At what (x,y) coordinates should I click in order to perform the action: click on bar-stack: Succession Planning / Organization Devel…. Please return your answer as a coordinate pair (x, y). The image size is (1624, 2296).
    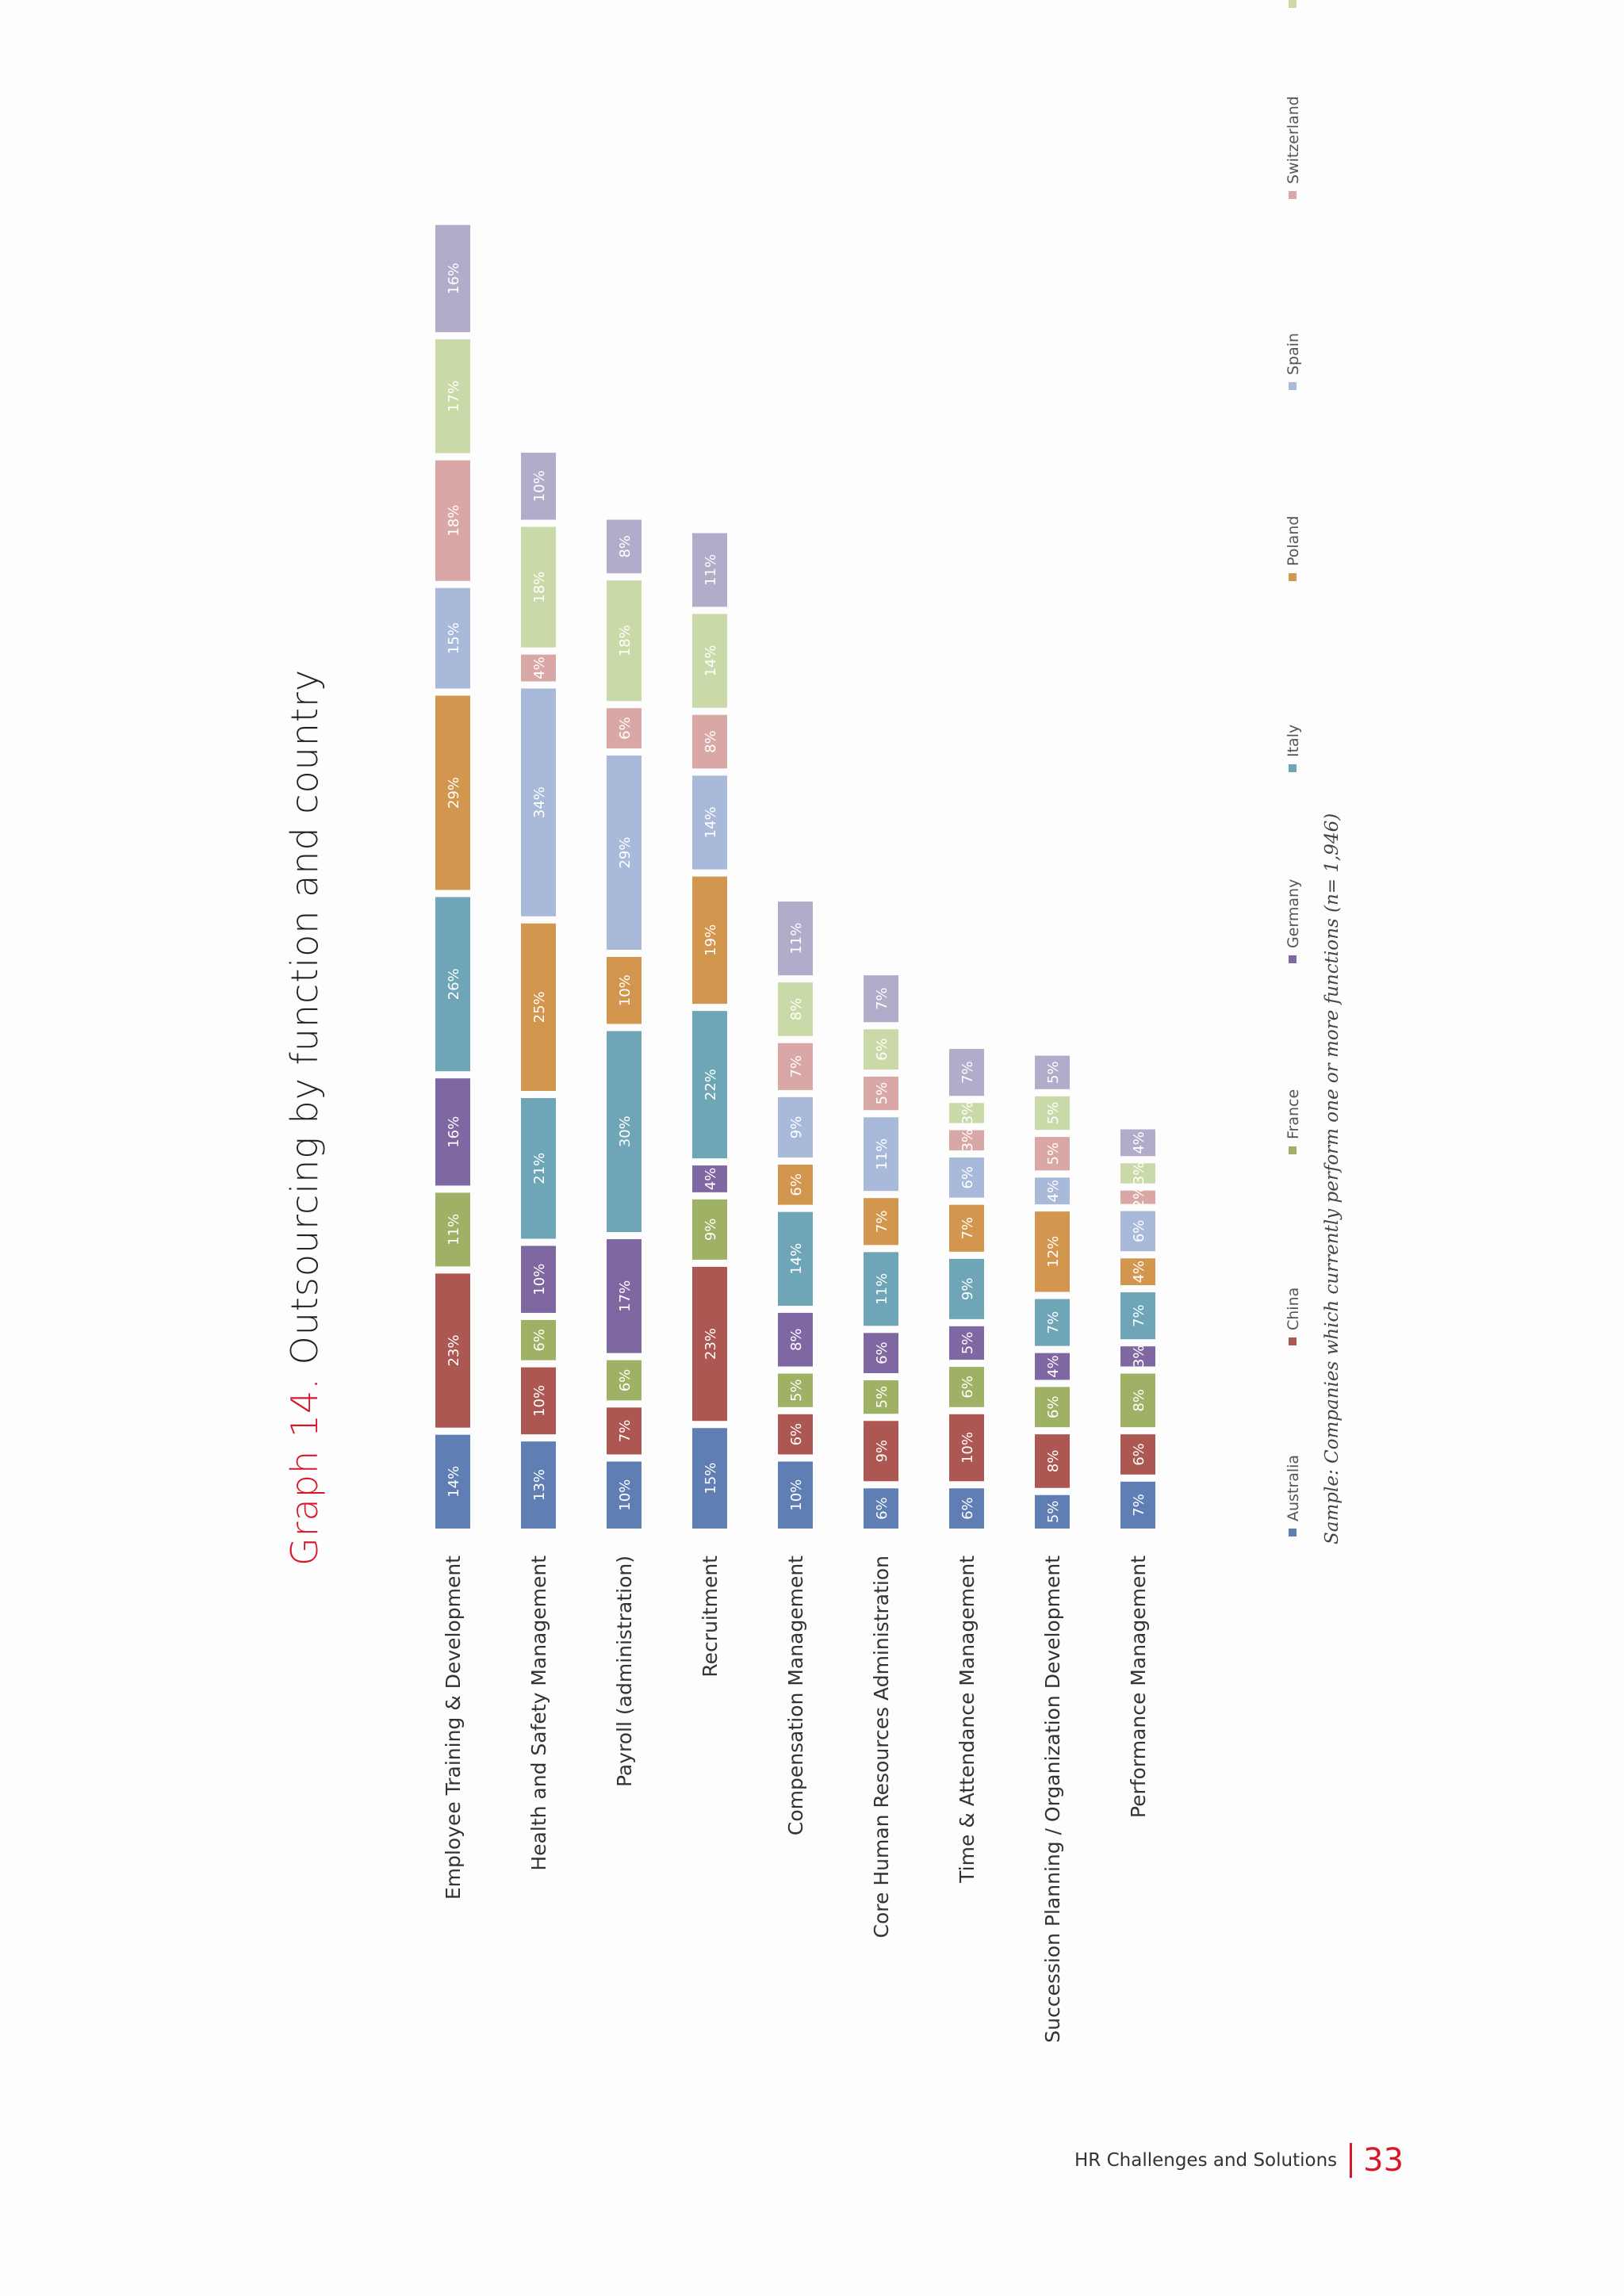
    Looking at the image, I should click on (1052, 1549).